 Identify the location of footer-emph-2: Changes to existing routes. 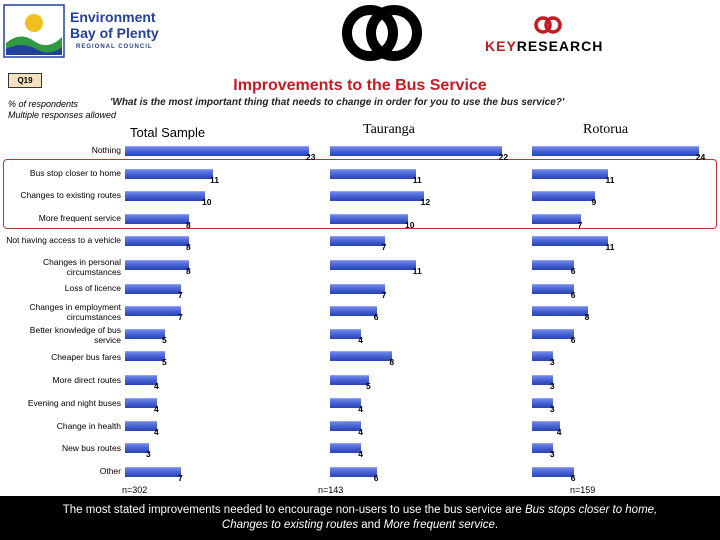
(290, 525).